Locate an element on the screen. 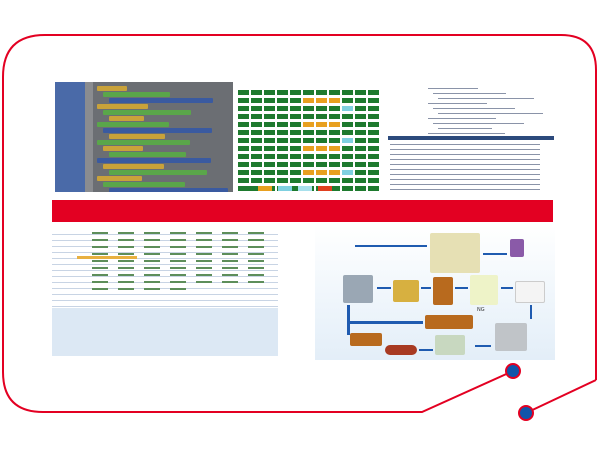 The height and width of the screenshot is (450, 600). truck-image is located at coordinates (358, 289).